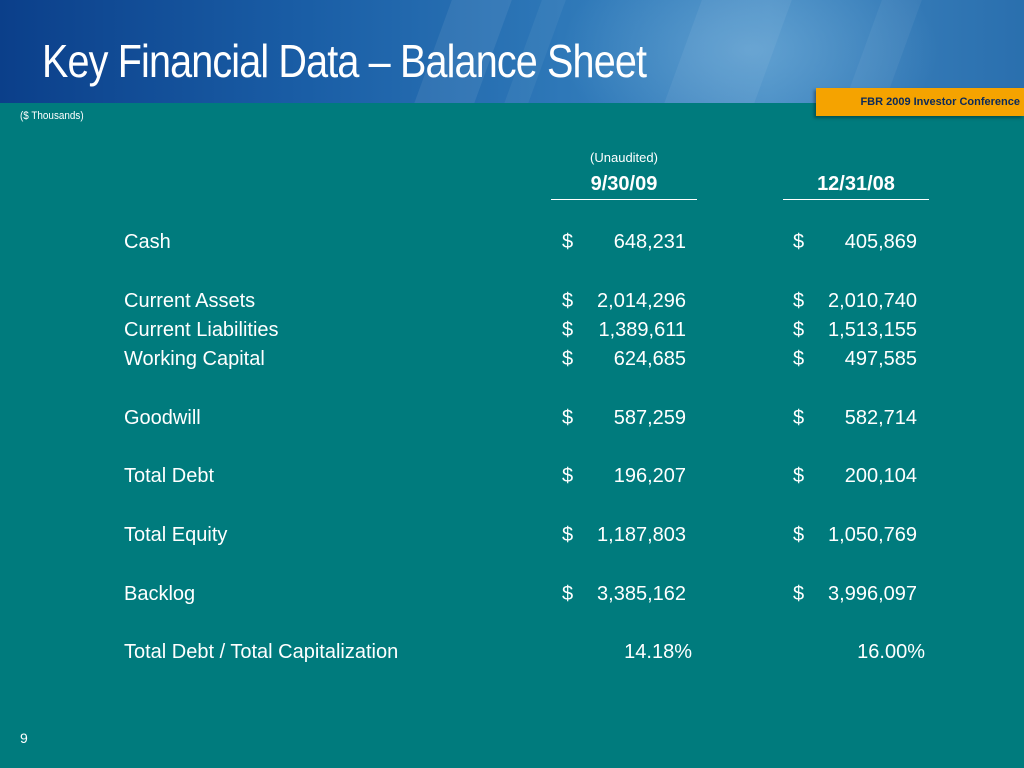 The width and height of the screenshot is (1024, 768). I want to click on row-label: Total Debt, so click(169, 476).